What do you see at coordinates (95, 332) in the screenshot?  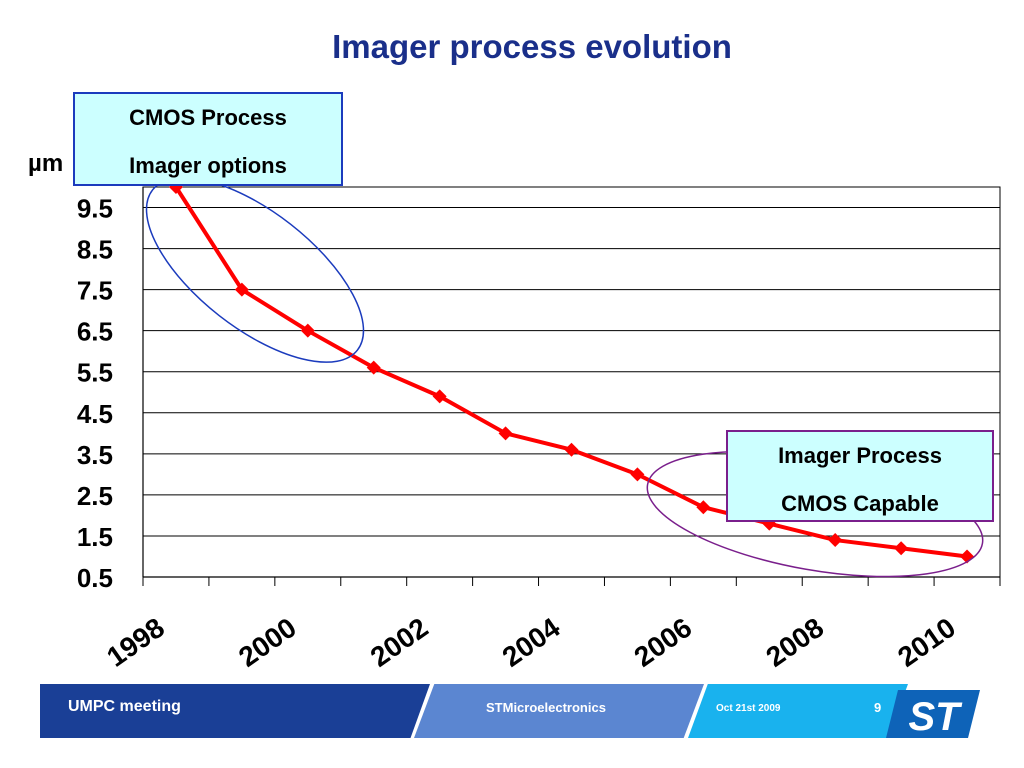 I see `y-tick-label: 6.5` at bounding box center [95, 332].